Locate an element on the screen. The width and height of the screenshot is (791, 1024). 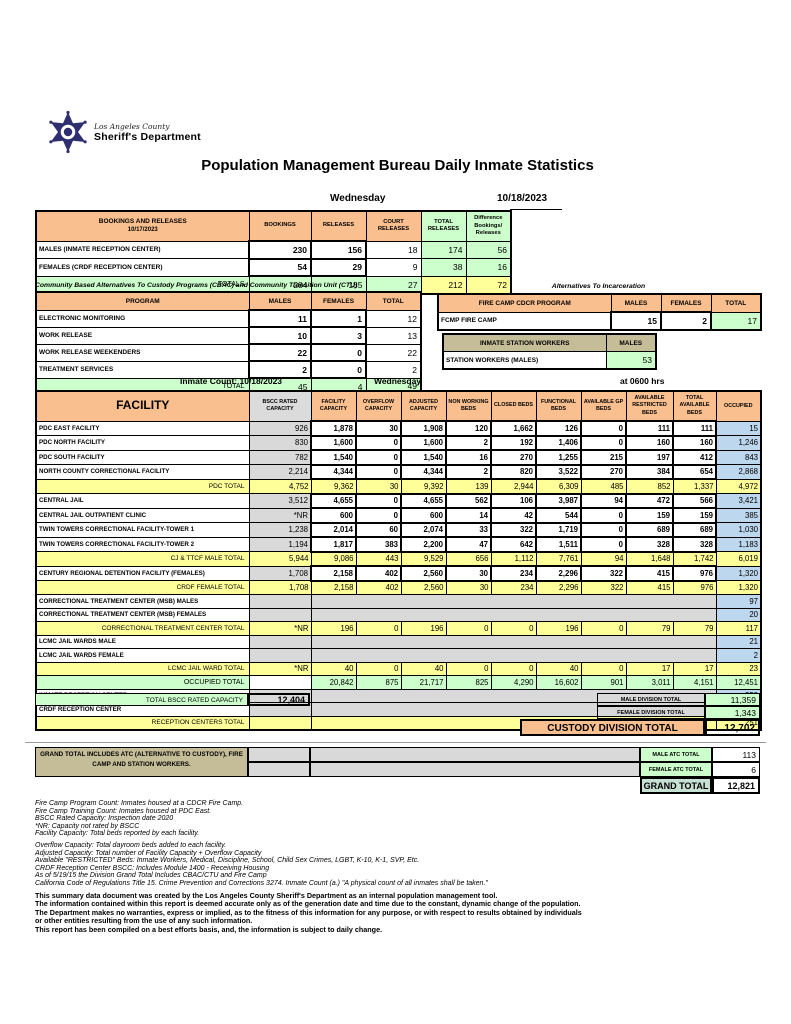
occupied-cell: 21 is located at coordinates (738, 641).